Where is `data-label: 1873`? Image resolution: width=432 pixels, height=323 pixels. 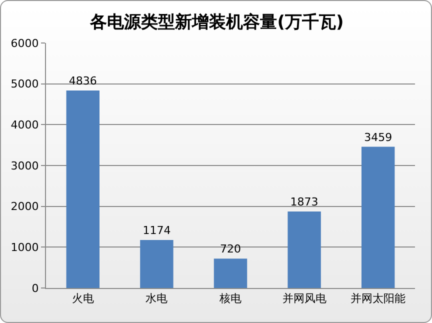
data-label: 1873 is located at coordinates (304, 202).